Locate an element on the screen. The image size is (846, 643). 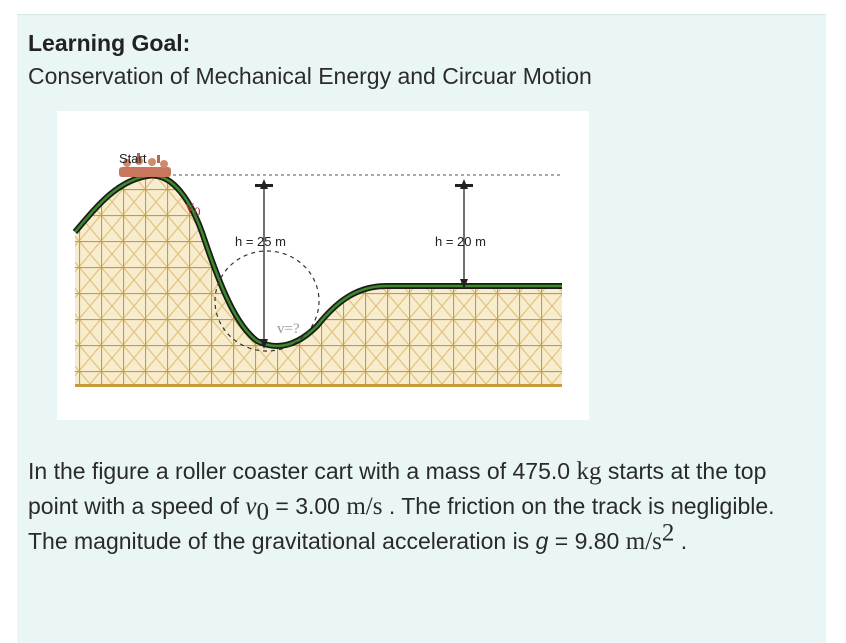
height-25-label: h = 25 m is located at coordinates (260, 241).